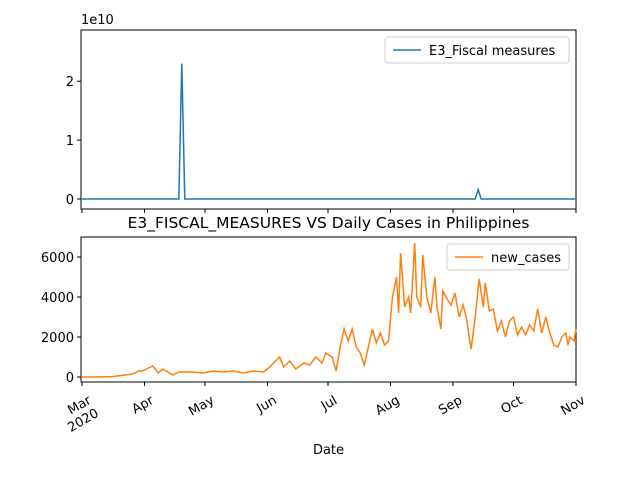 This screenshot has width=640, height=480. What do you see at coordinates (57, 258) in the screenshot?
I see `y-tick-label: 6000` at bounding box center [57, 258].